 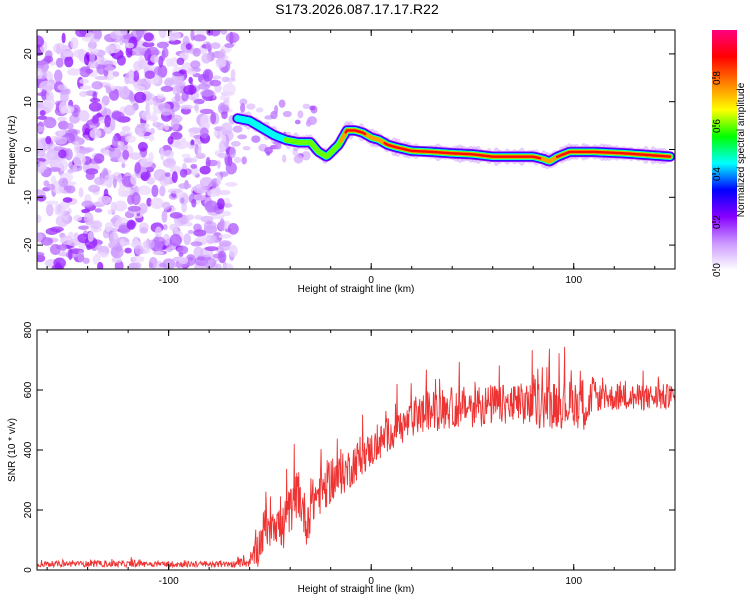 I want to click on colorbar-tick-label: 0.6, so click(x=717, y=126).